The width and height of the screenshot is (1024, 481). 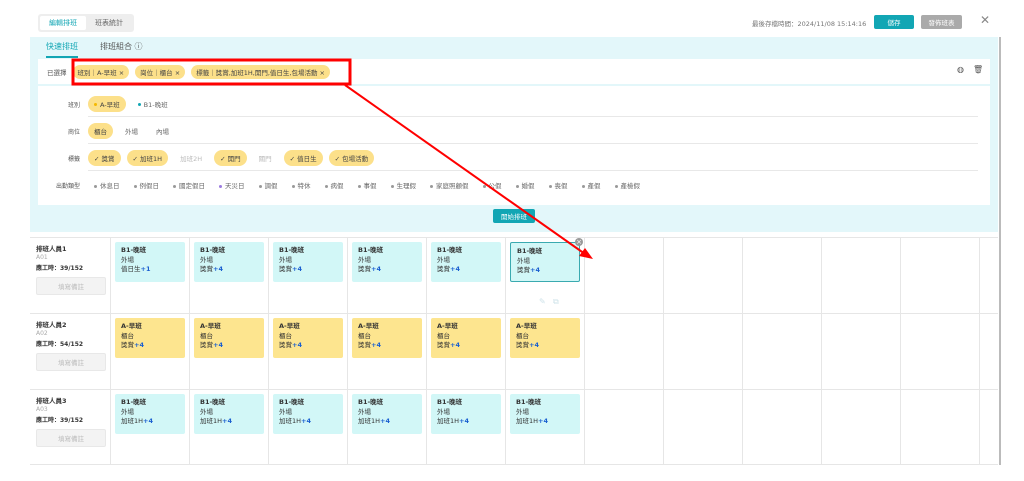 What do you see at coordinates (104, 157) in the screenshot?
I see `tag-option: ✓ 獎賞` at bounding box center [104, 157].